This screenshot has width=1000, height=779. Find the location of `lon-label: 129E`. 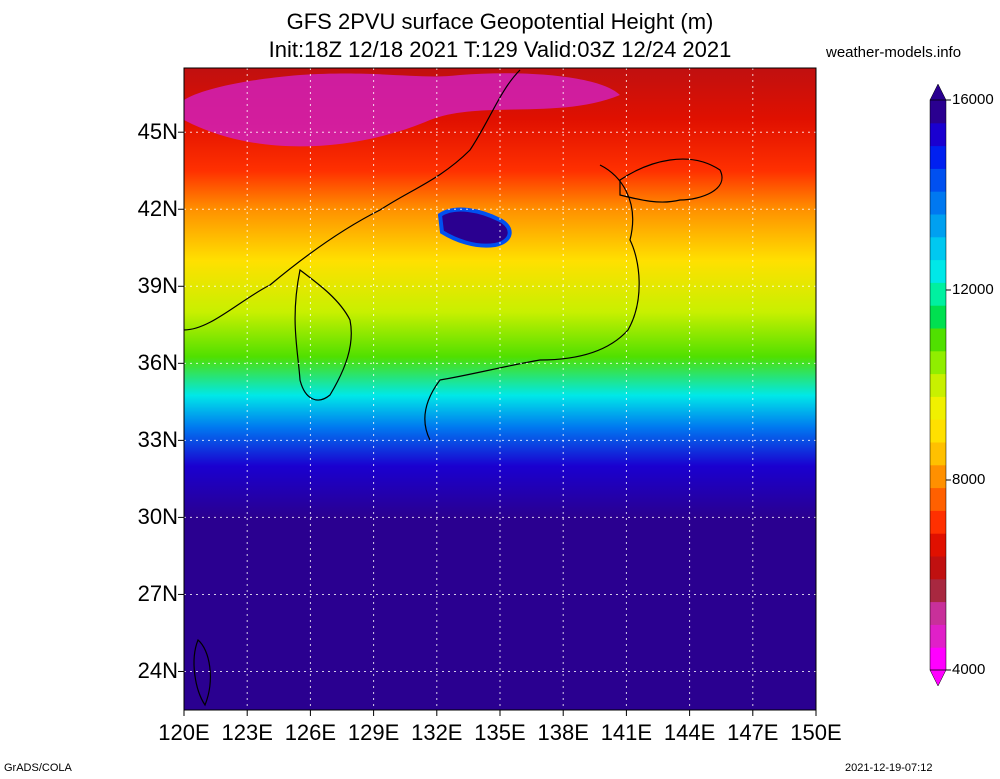

lon-label: 129E is located at coordinates (373, 732).